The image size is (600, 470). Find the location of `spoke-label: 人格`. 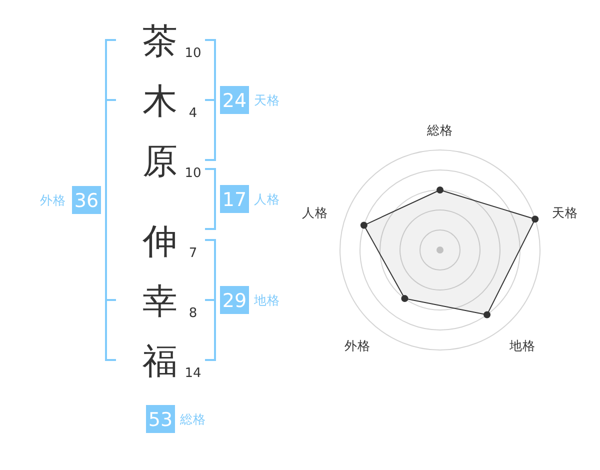

spoke-label: 人格 is located at coordinates (315, 212).